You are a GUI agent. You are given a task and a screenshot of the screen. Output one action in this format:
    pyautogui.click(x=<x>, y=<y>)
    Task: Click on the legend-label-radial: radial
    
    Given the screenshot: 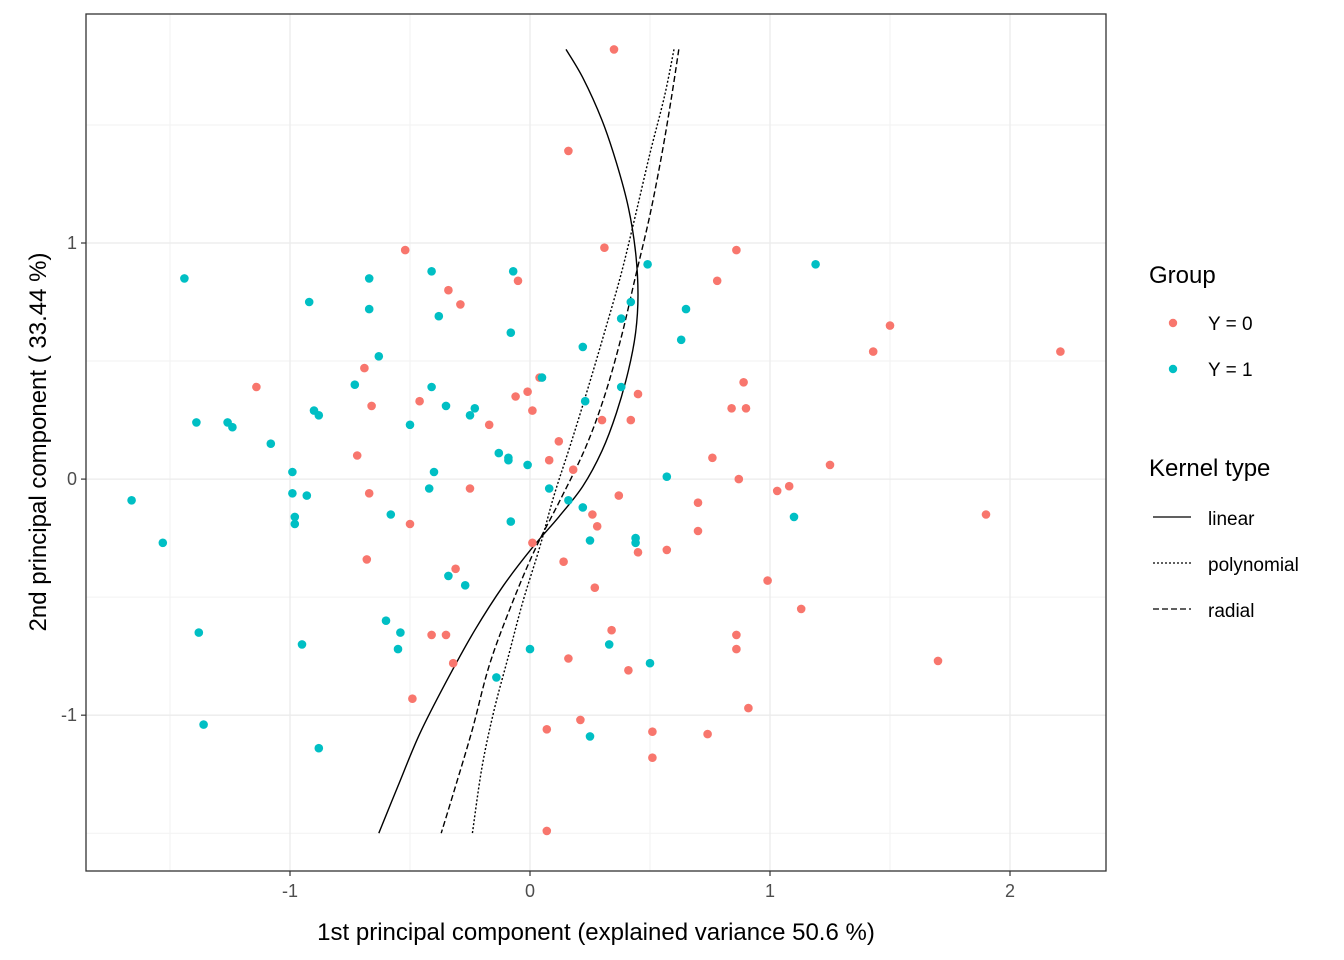 What is the action you would take?
    pyautogui.click(x=1231, y=611)
    